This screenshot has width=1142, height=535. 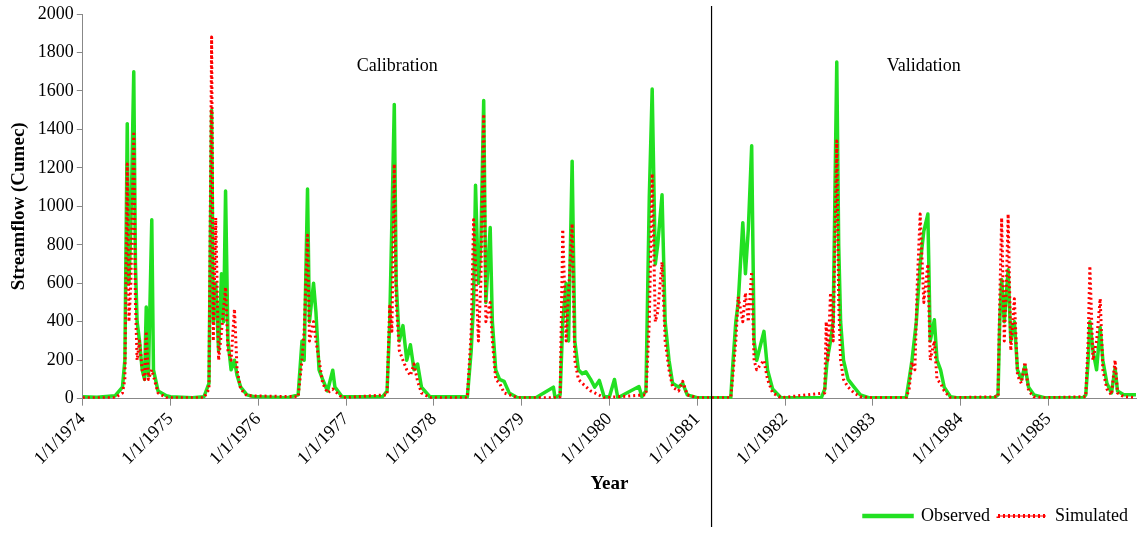 What do you see at coordinates (55, 166) in the screenshot?
I see `y-tick-label: 1200` at bounding box center [55, 166].